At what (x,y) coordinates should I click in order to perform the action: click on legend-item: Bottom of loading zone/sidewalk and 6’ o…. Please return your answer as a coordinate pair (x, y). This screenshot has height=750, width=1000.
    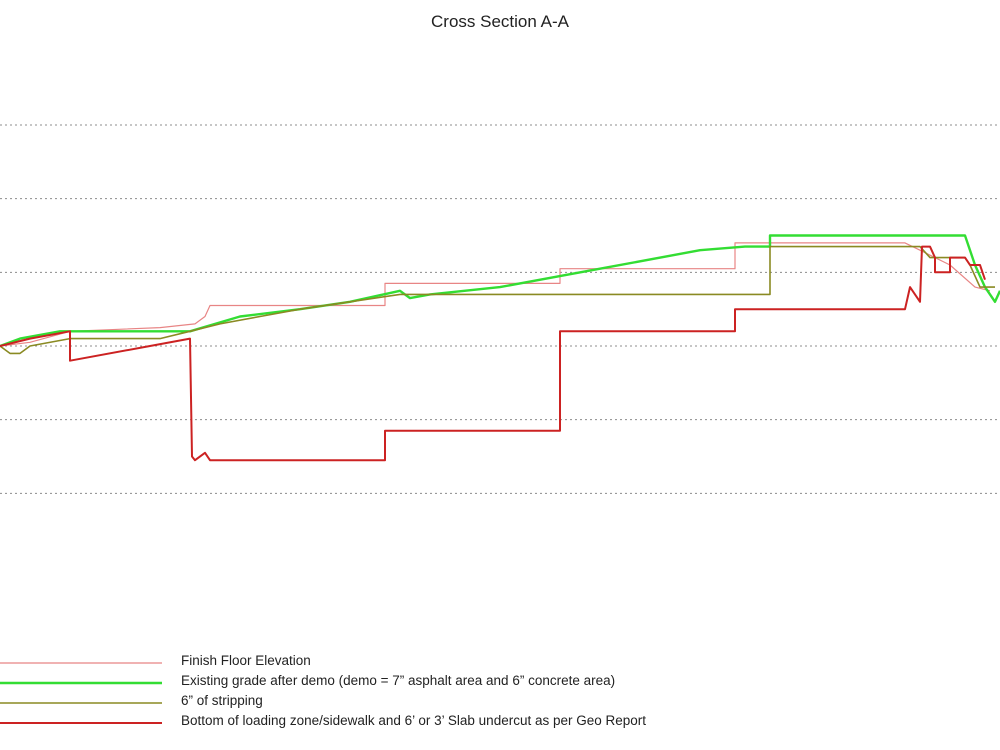
    Looking at the image, I should click on (500, 722).